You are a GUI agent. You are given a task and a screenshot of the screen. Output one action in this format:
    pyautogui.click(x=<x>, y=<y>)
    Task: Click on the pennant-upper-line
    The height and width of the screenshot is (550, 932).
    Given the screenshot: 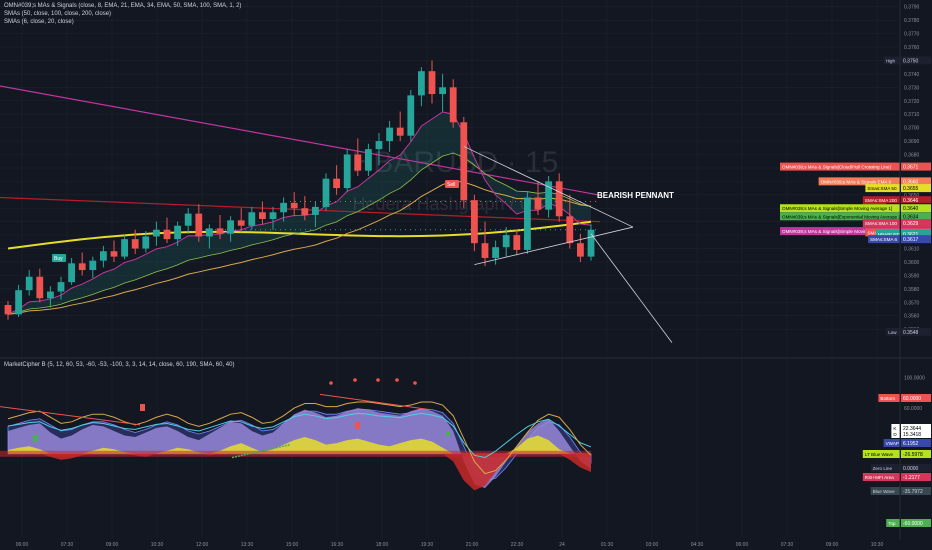 What is the action you would take?
    pyautogui.click(x=548, y=187)
    